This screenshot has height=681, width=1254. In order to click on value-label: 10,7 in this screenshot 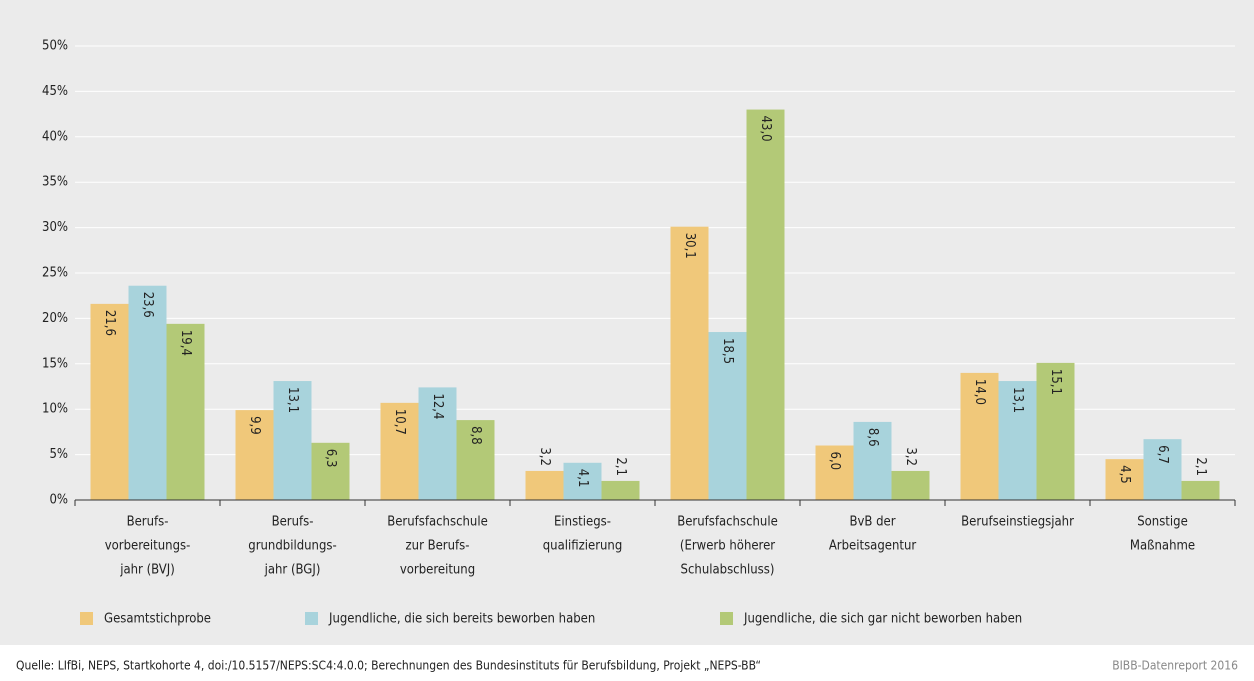, I will do `click(399, 422)`.